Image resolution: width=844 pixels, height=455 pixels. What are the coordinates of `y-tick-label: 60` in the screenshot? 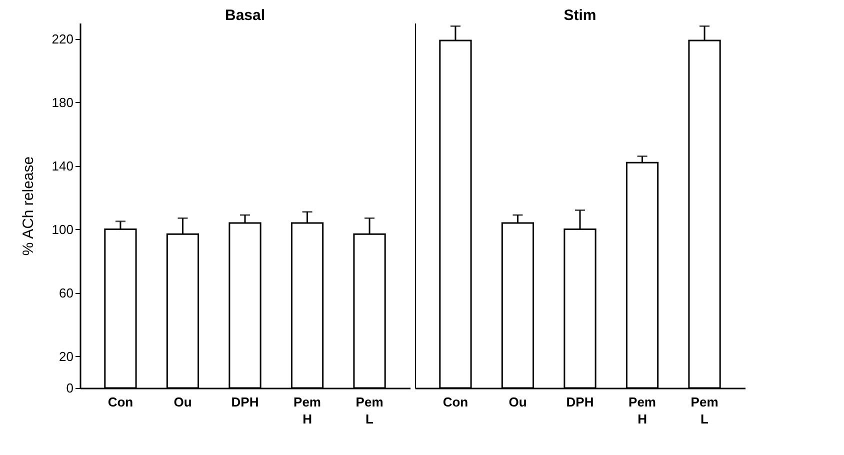 It's located at (66, 292).